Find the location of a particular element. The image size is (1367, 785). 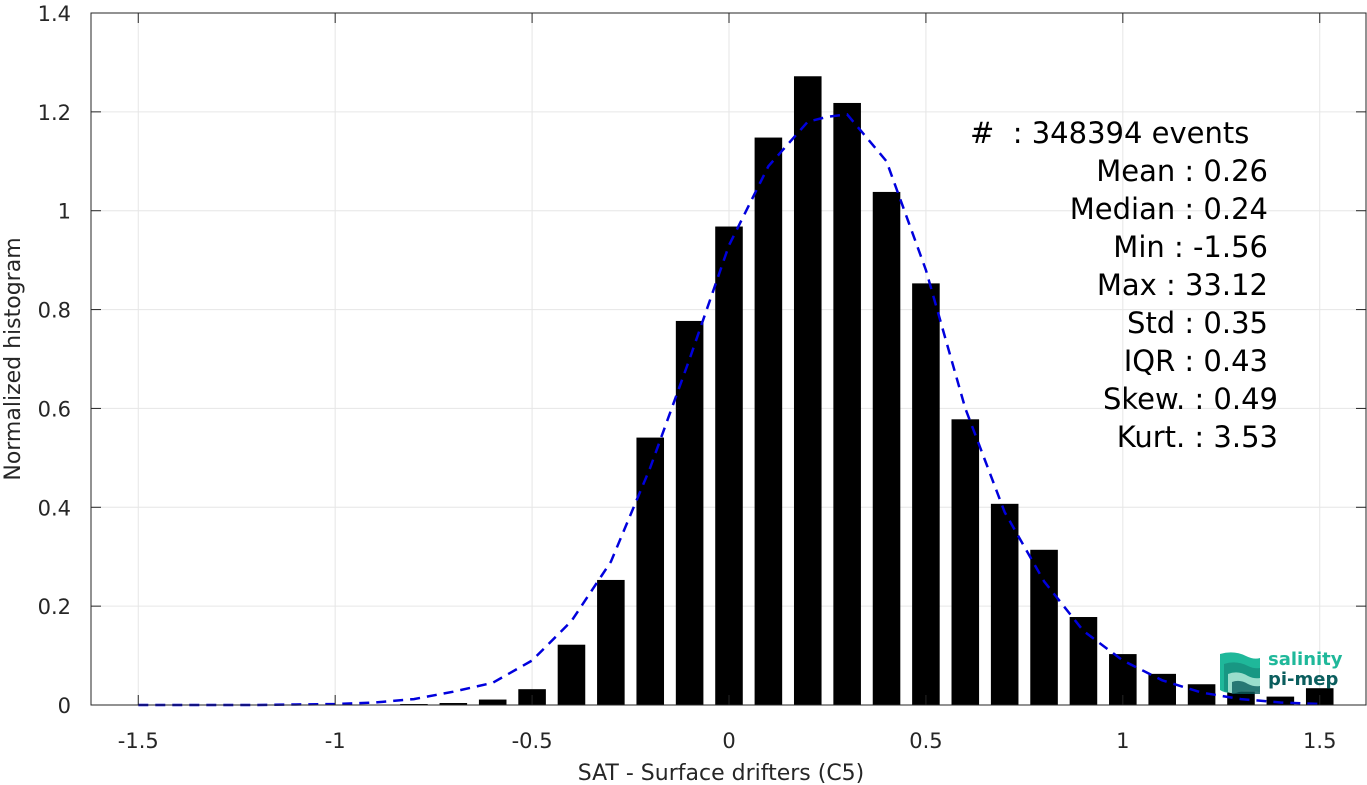

y-axis-title: Normalized histogram is located at coordinates (13, 358).